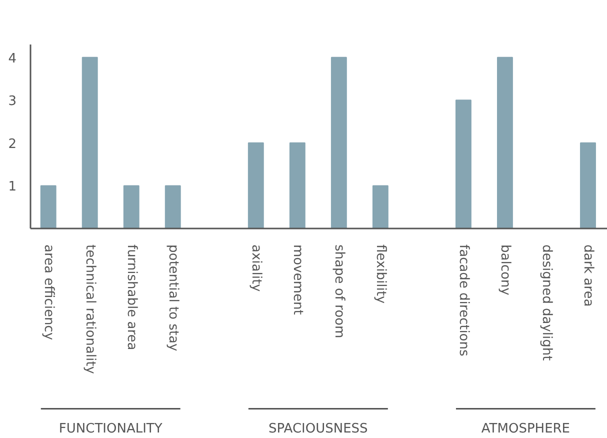  What do you see at coordinates (546, 302) in the screenshot?
I see `x-tick-label: designed daylight` at bounding box center [546, 302].